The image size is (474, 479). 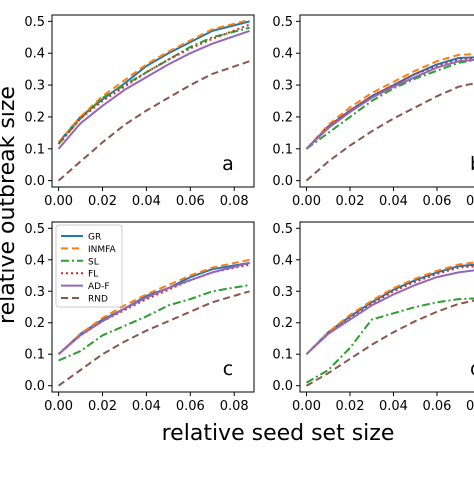 What do you see at coordinates (472, 164) in the screenshot?
I see `panel-label: b` at bounding box center [472, 164].